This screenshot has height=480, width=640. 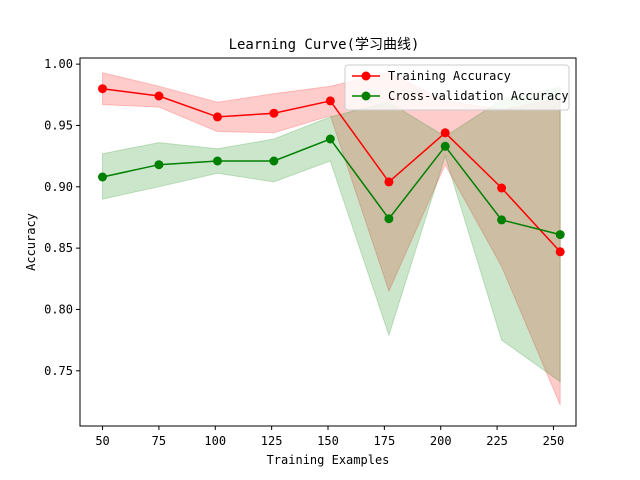 I want to click on x-tick-label: 125, so click(x=272, y=441).